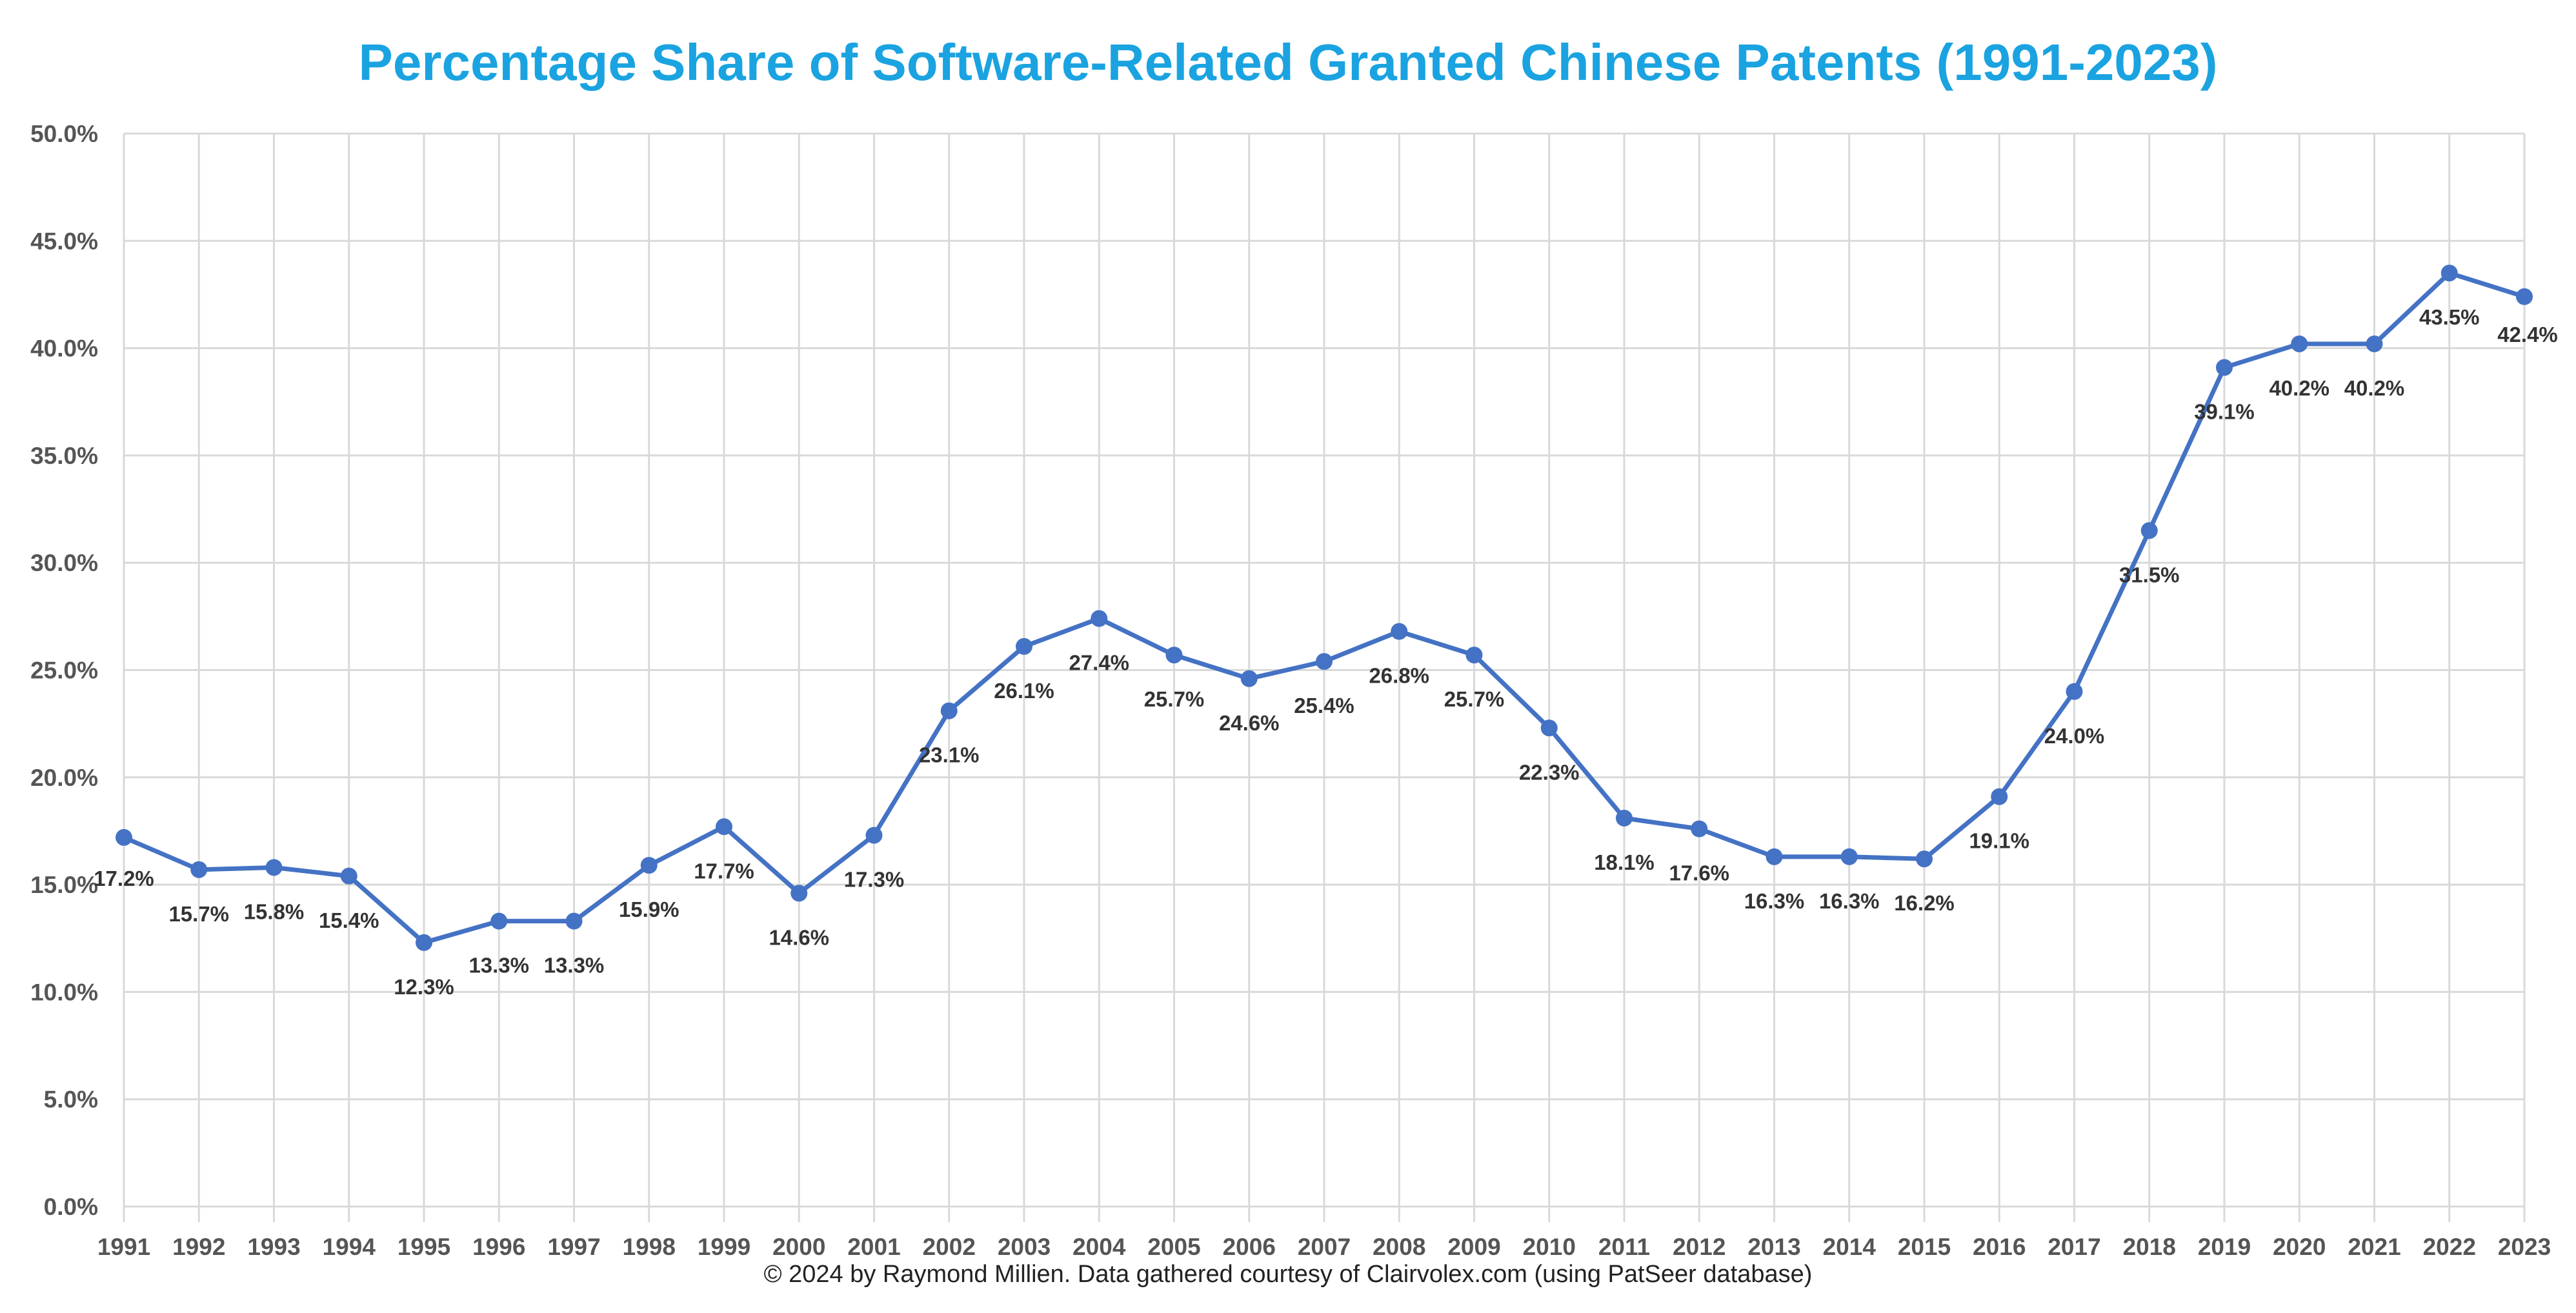 The height and width of the screenshot is (1313, 2576). What do you see at coordinates (64, 992) in the screenshot?
I see `y-tick-label: 10.0%` at bounding box center [64, 992].